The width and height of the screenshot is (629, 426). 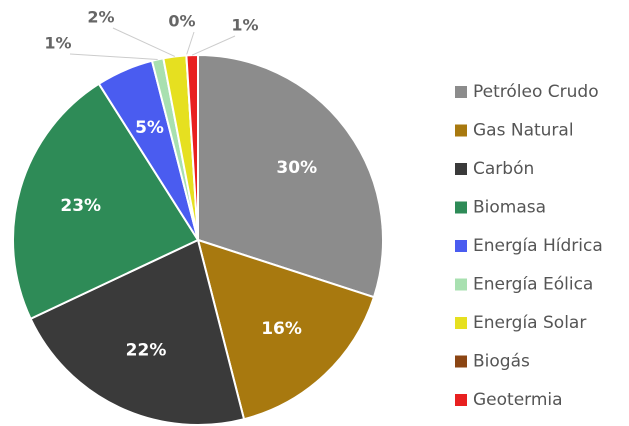 I want to click on legend-label: Geotermia, so click(x=518, y=400).